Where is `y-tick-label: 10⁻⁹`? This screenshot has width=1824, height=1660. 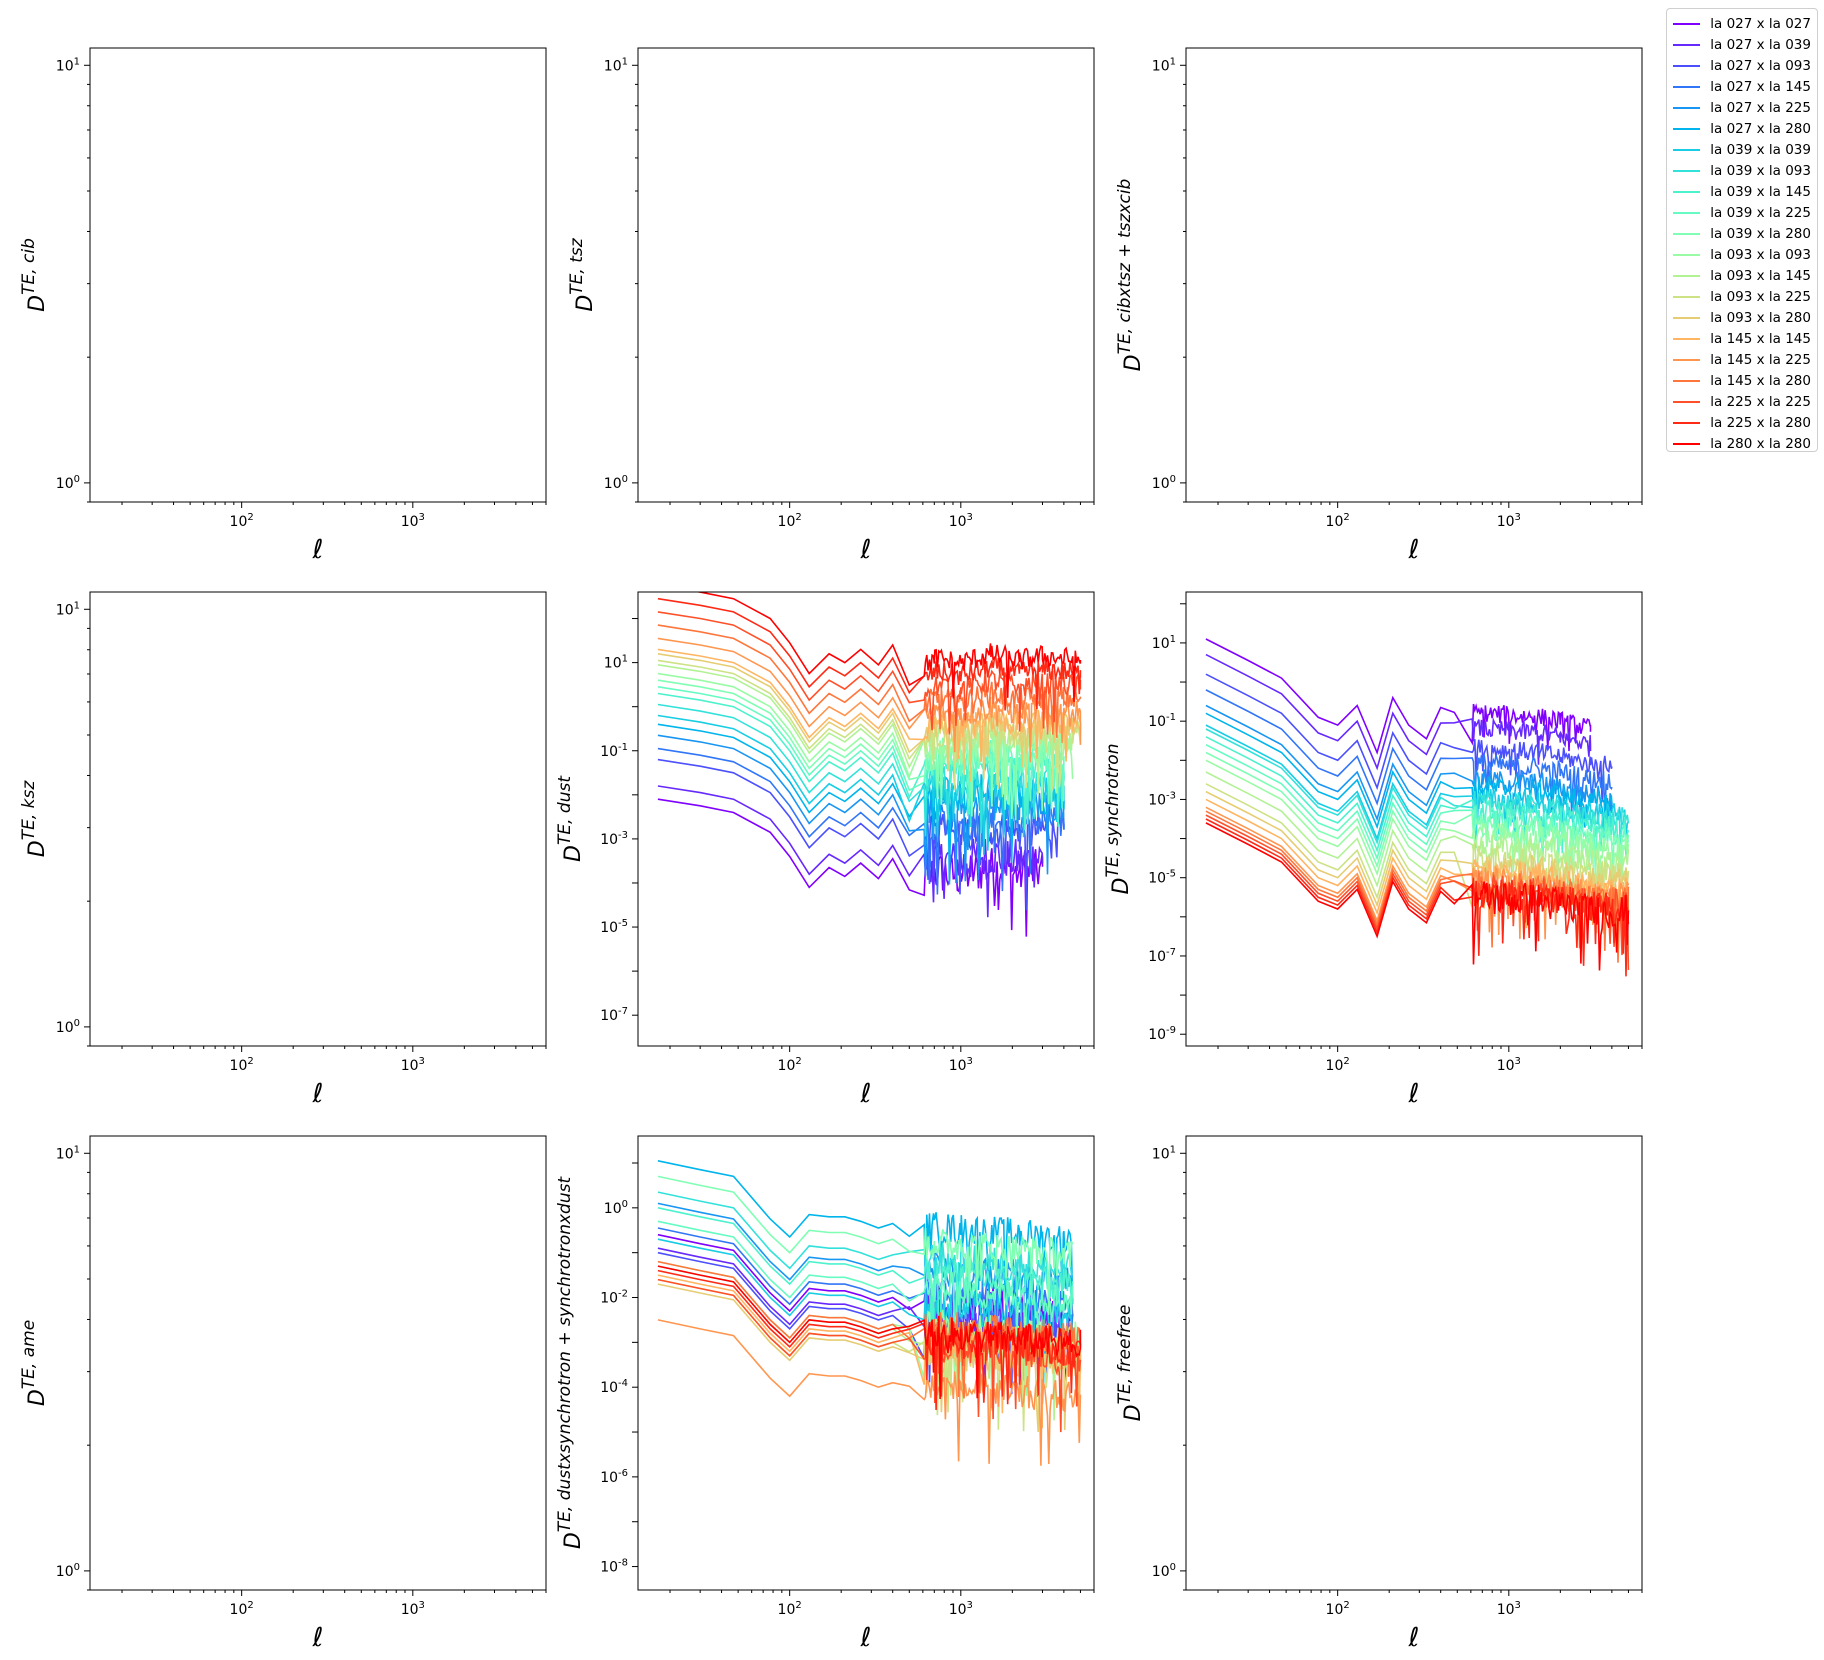
y-tick-label: 10⁻⁹ is located at coordinates (1162, 1034).